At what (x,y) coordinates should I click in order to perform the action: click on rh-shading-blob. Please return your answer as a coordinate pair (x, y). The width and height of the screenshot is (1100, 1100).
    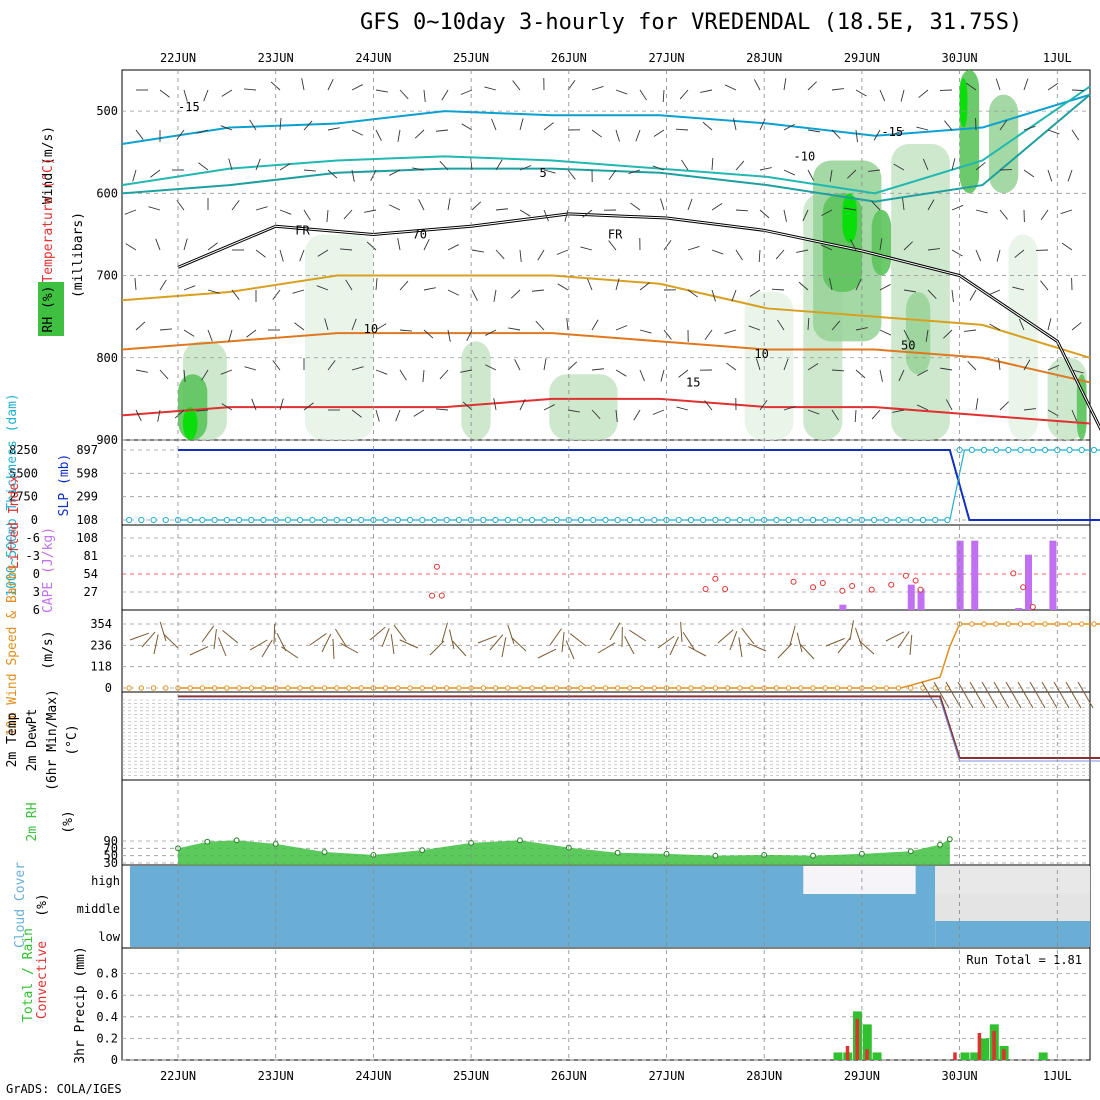
    Looking at the image, I should click on (476, 390).